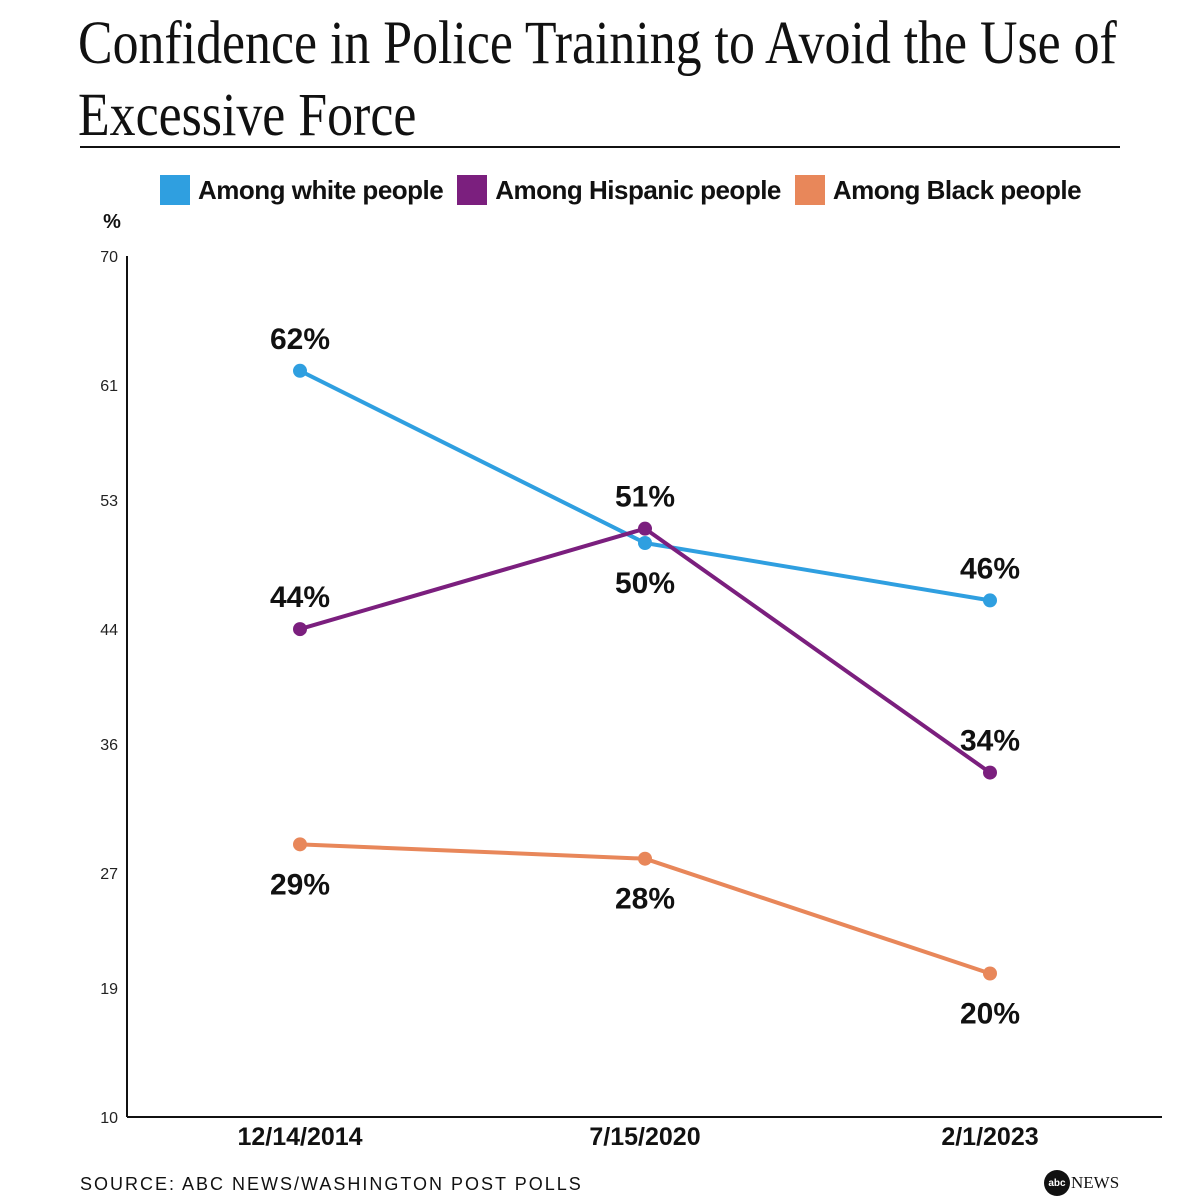 Image resolution: width=1200 pixels, height=1200 pixels. What do you see at coordinates (109, 989) in the screenshot?
I see `y-tick-label: 19` at bounding box center [109, 989].